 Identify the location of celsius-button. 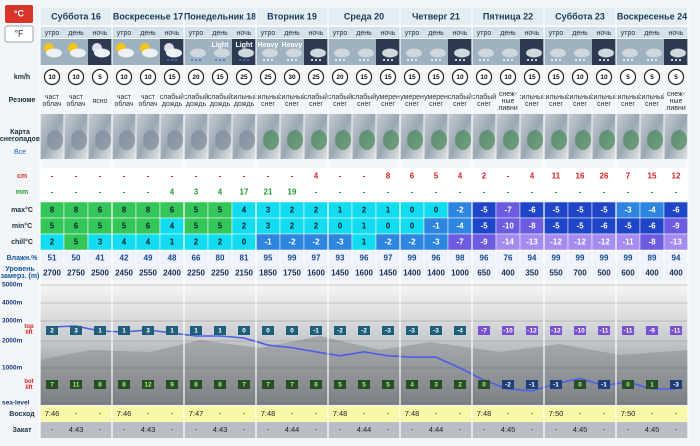
(19, 14).